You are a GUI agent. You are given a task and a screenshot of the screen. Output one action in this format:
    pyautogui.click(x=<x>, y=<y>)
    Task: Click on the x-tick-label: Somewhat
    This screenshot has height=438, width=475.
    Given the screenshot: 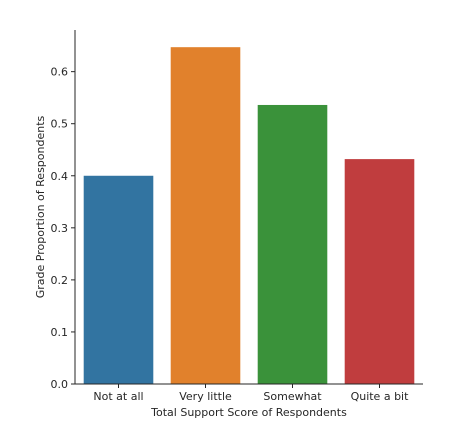 What is the action you would take?
    pyautogui.click(x=292, y=396)
    